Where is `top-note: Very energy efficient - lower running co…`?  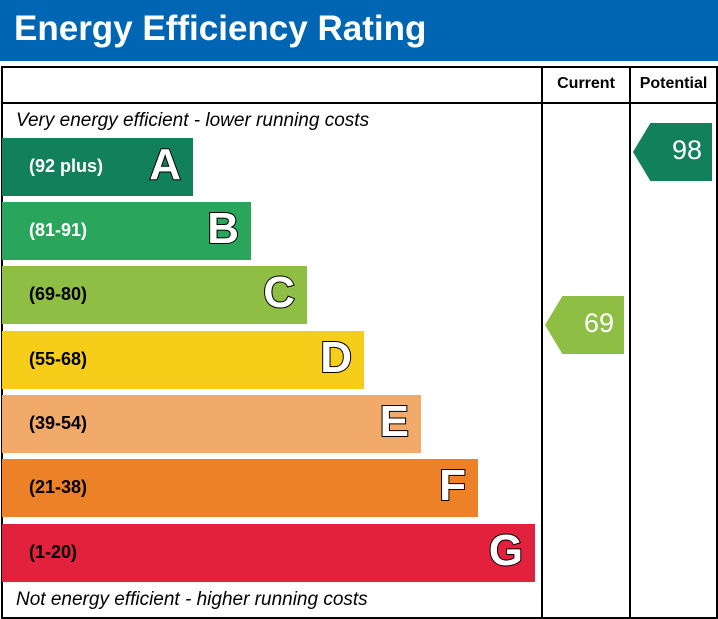
top-note: Very energy efficient - lower running co… is located at coordinates (193, 120).